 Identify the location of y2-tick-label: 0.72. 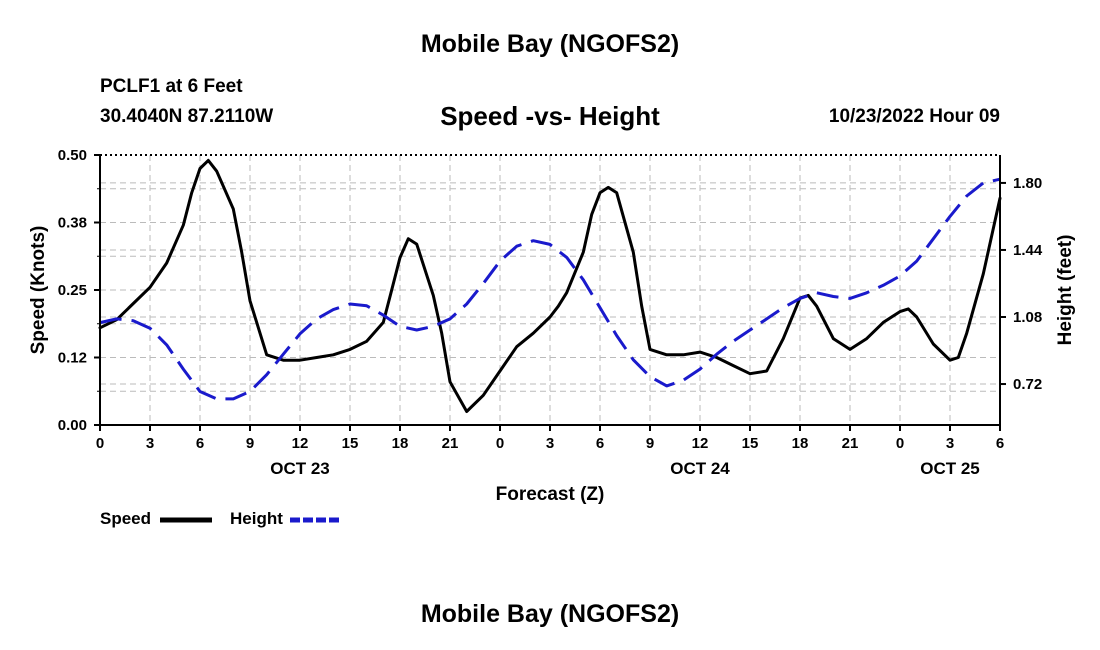
(1027, 384).